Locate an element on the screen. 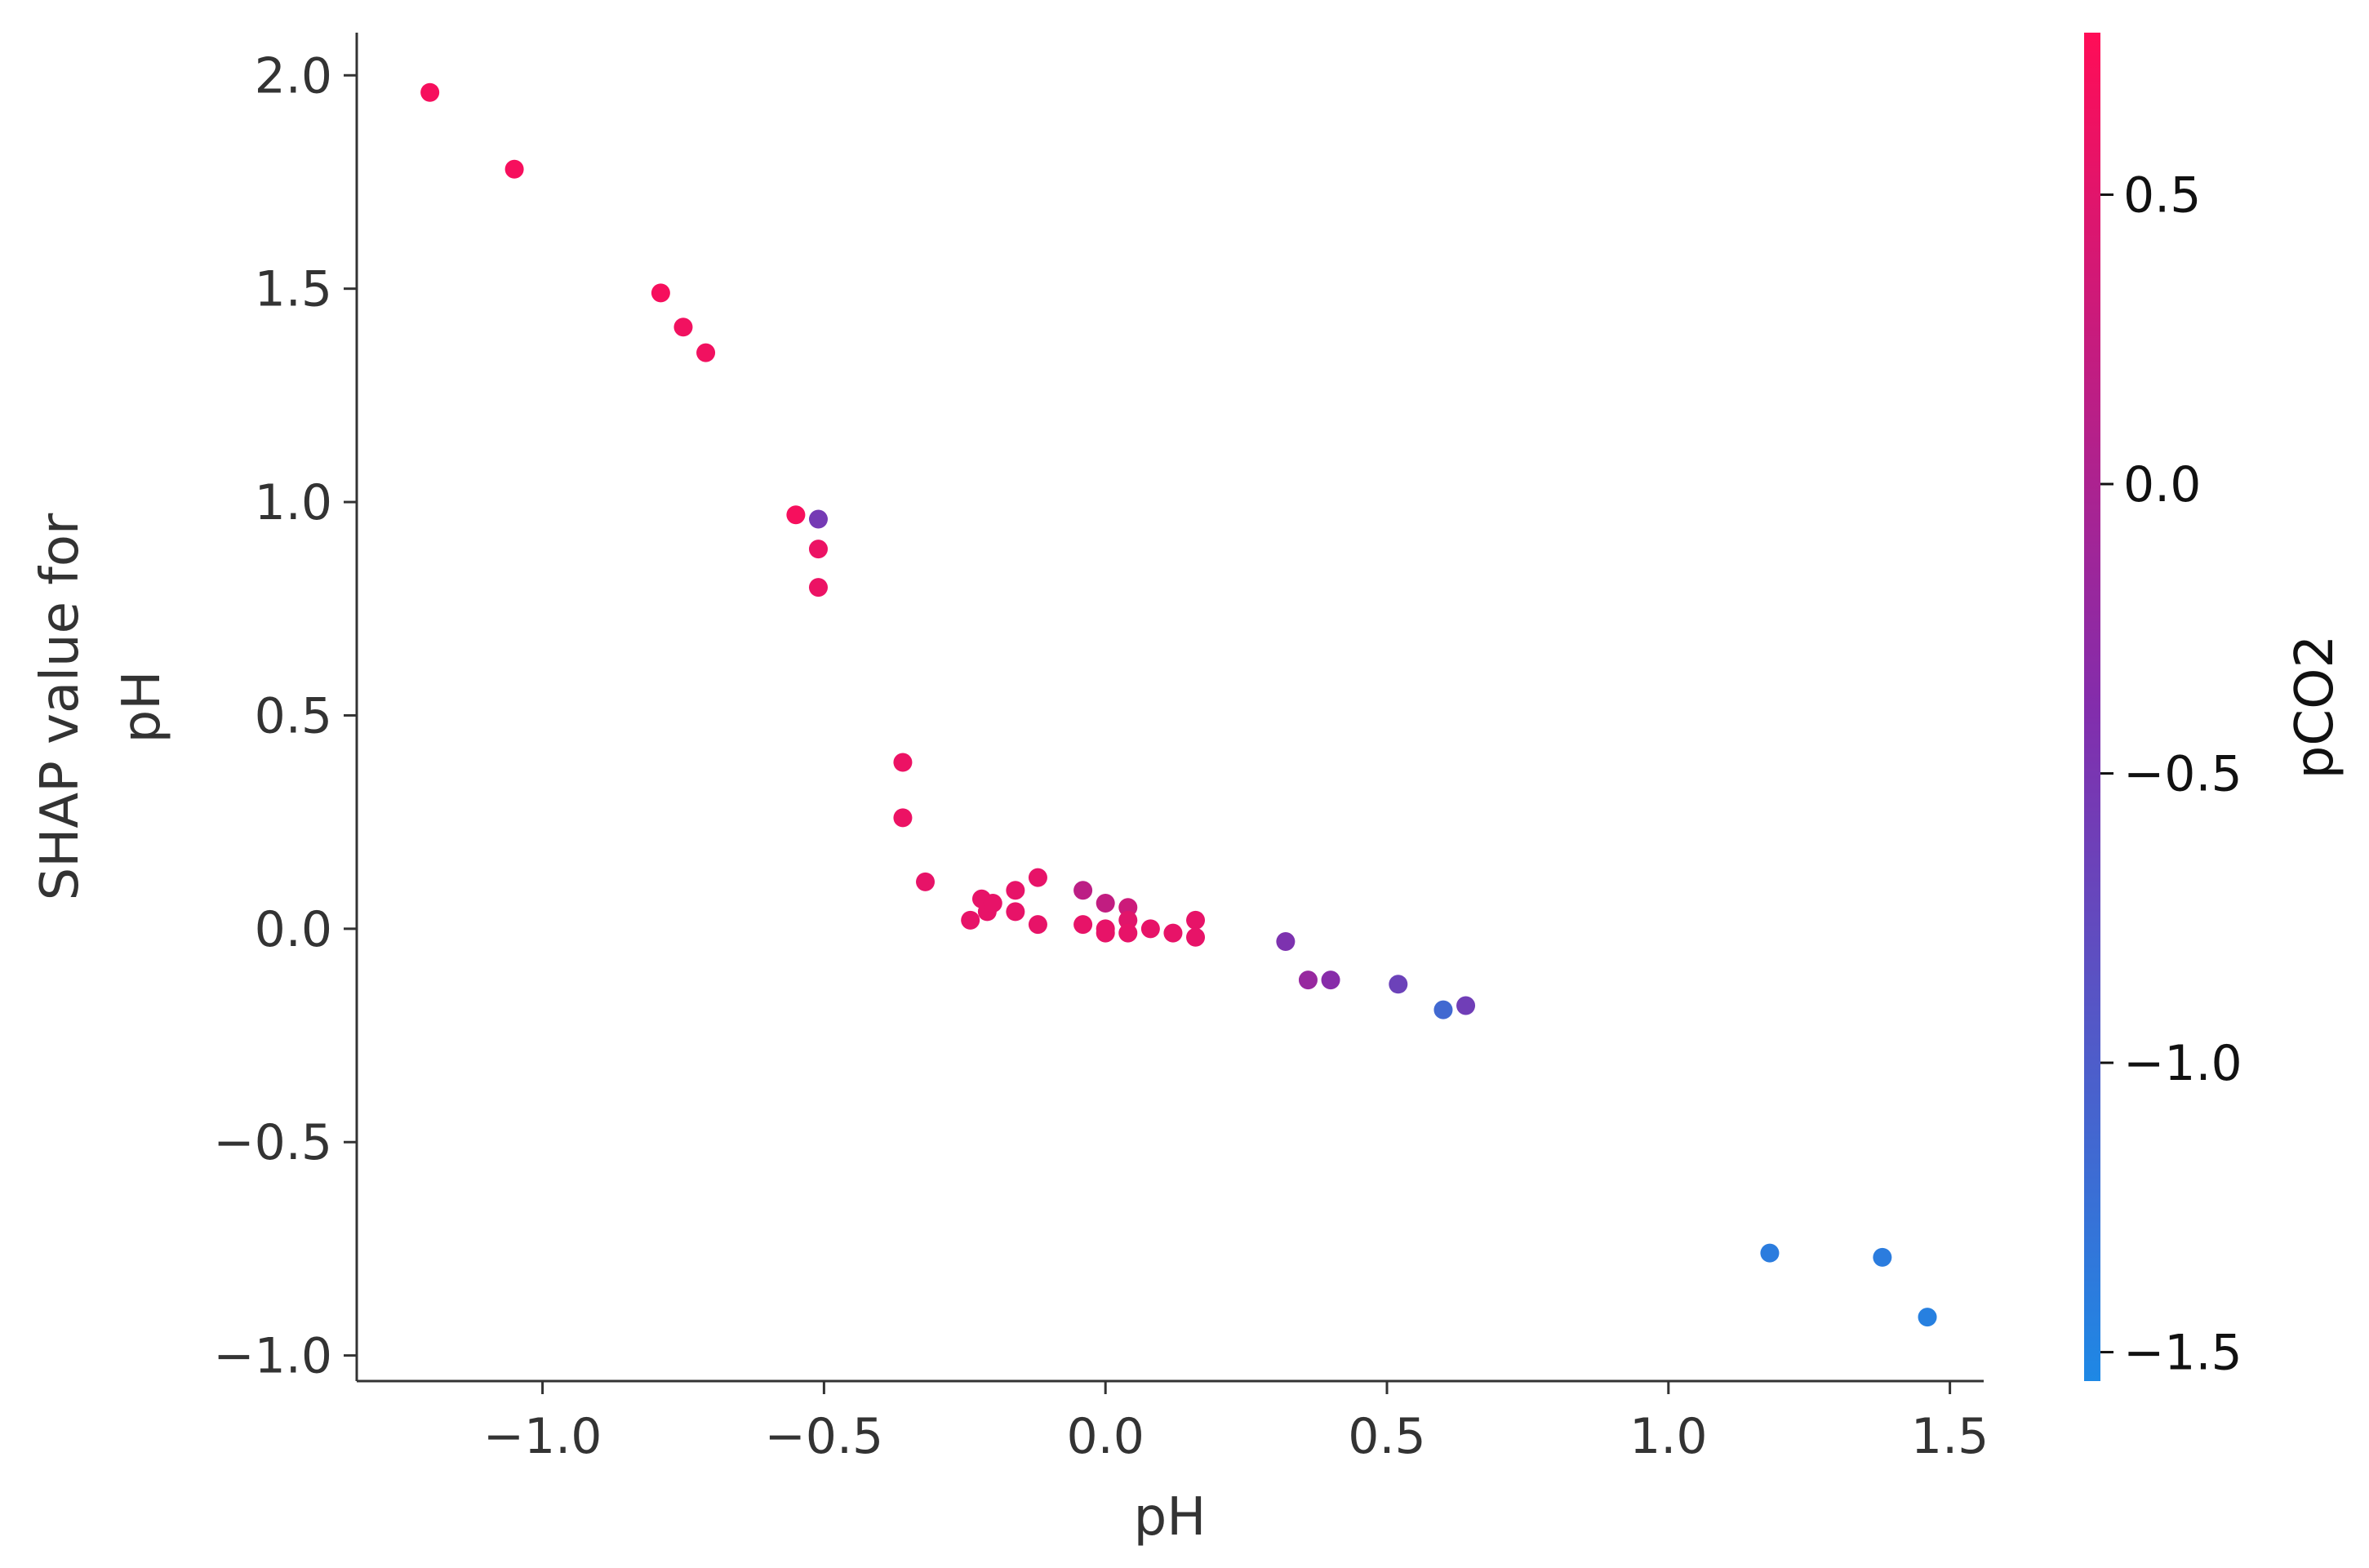  colorbar-gradient is located at coordinates (2092, 707).